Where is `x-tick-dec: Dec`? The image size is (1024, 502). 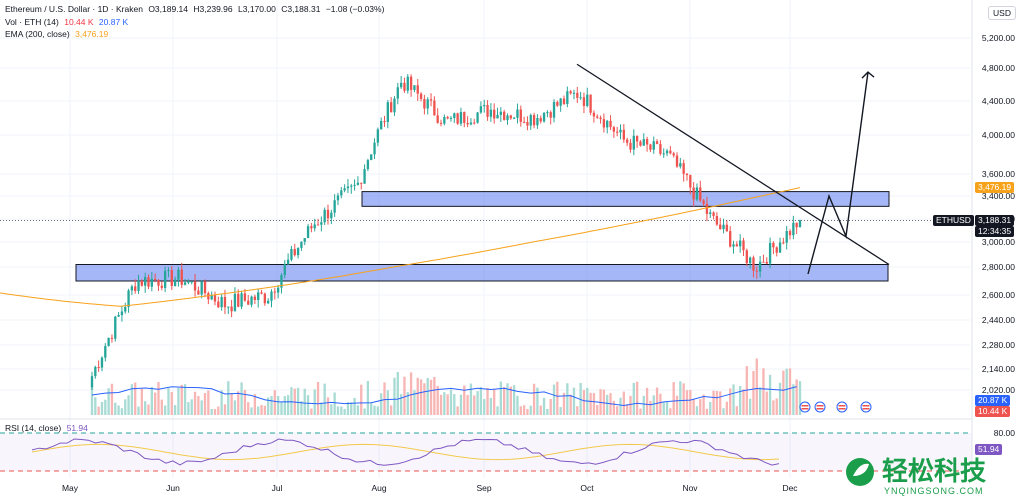 x-tick-dec: Dec is located at coordinates (790, 488).